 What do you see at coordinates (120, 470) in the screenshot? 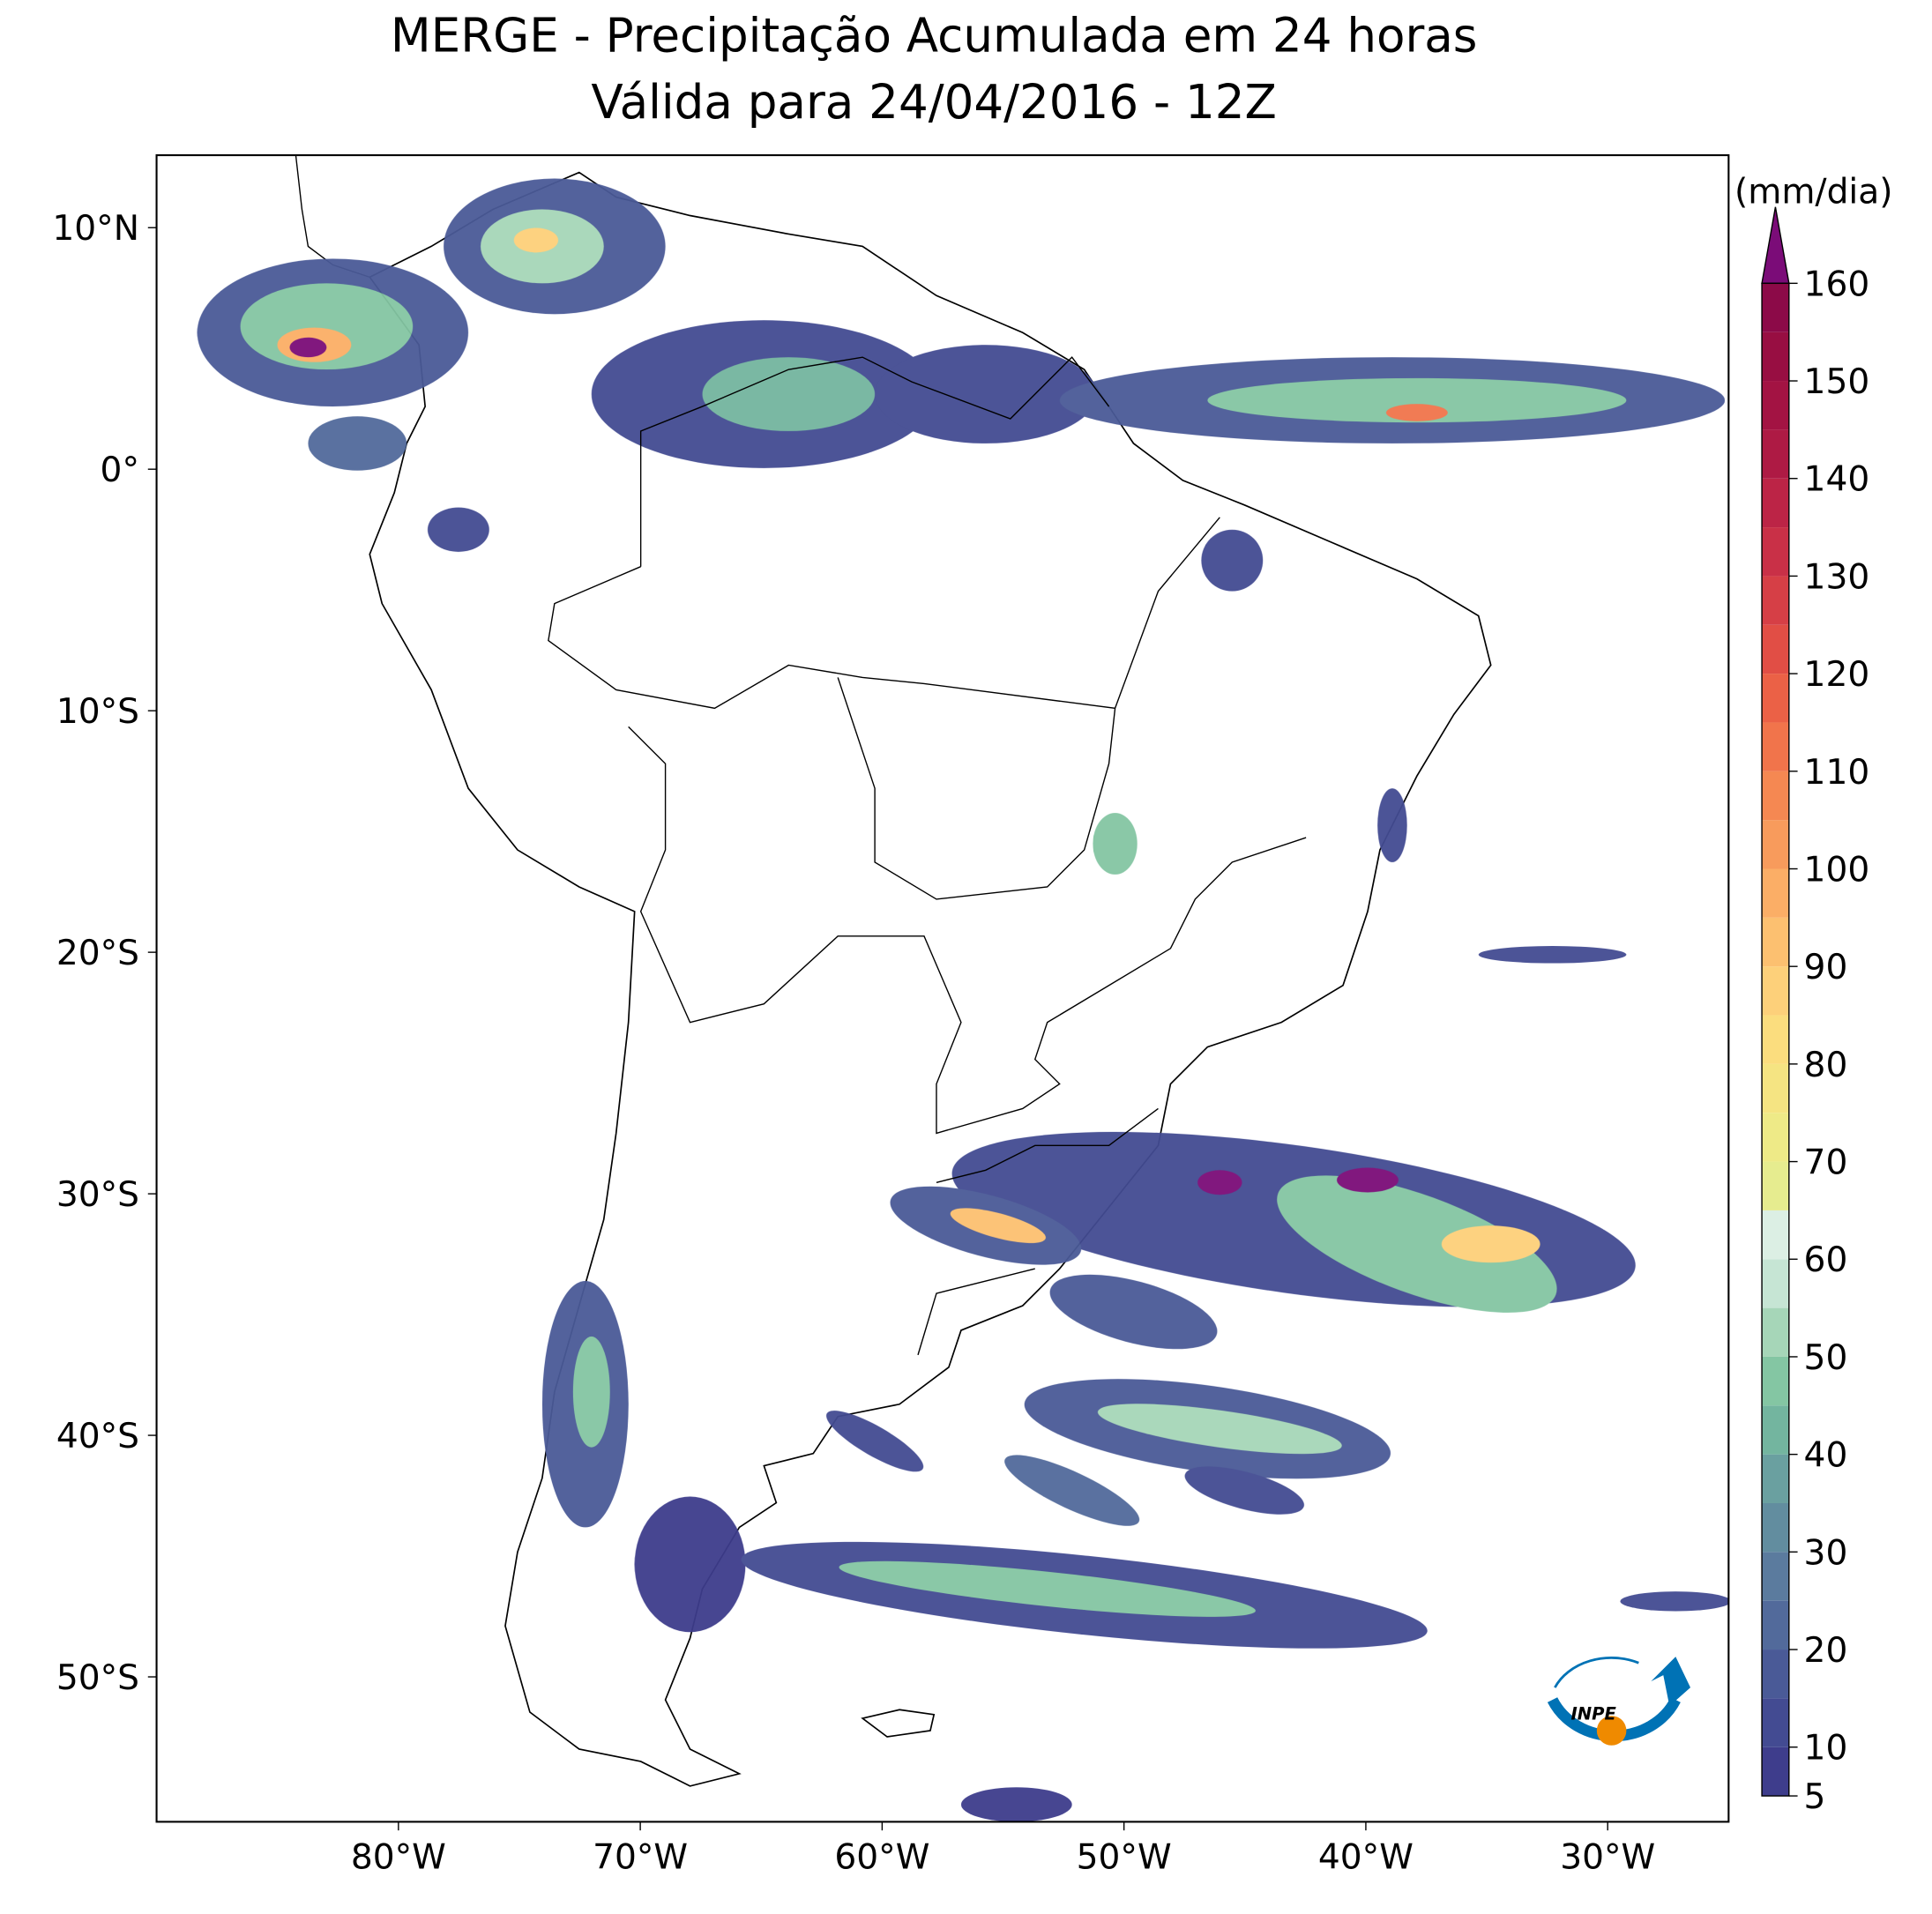
I see `y-tick-label: 0°` at bounding box center [120, 470].